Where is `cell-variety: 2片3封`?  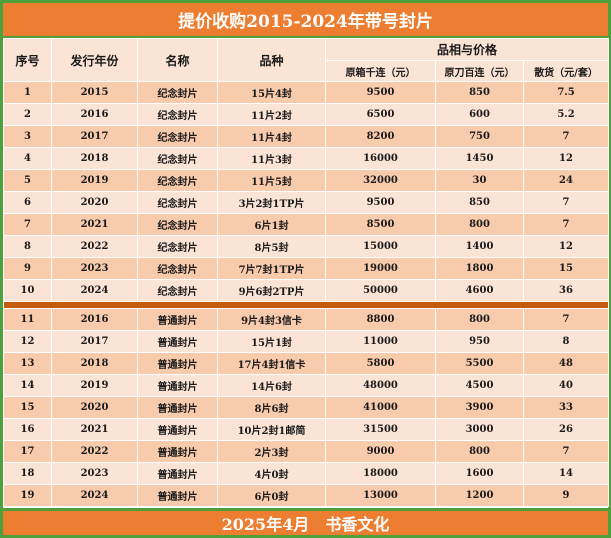 cell-variety: 2片3封 is located at coordinates (271, 451).